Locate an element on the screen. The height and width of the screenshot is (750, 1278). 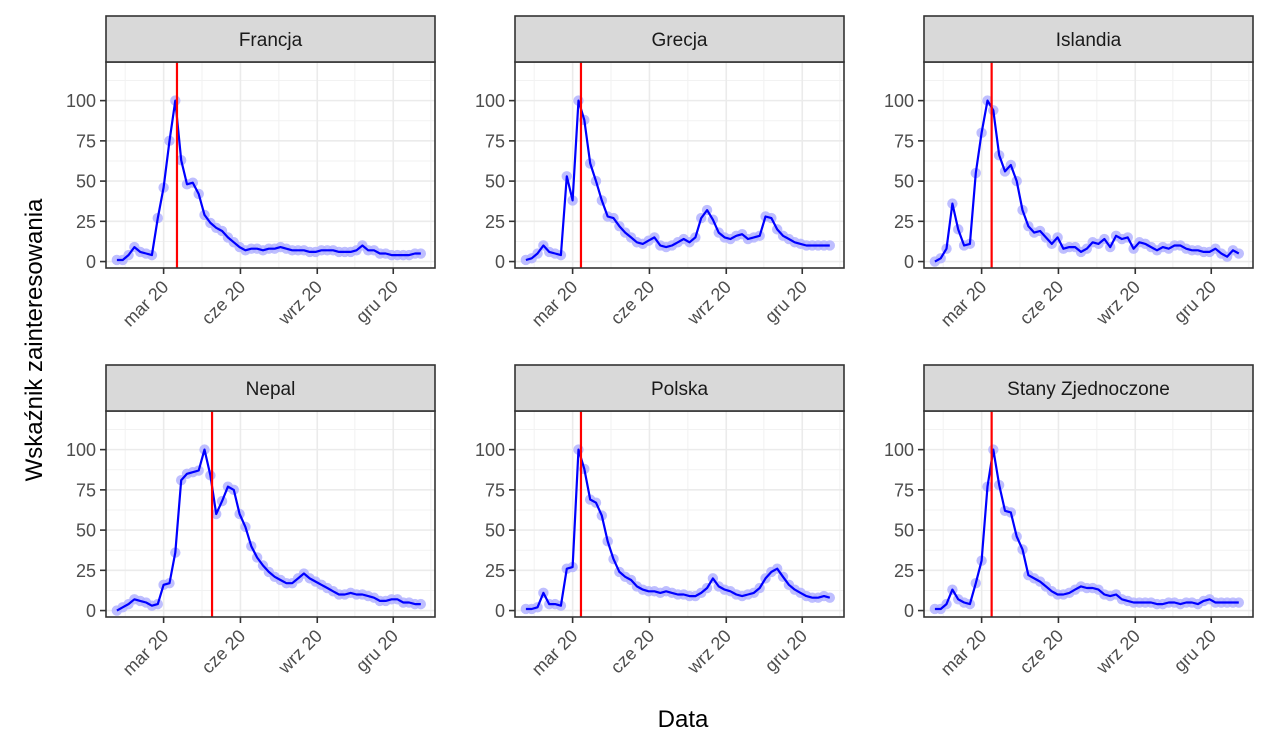
panel-2: Grecja 0 25 50 75 100 mar 20 cze 20 wrz 20 gru 20 is located at coordinates (660, 173).